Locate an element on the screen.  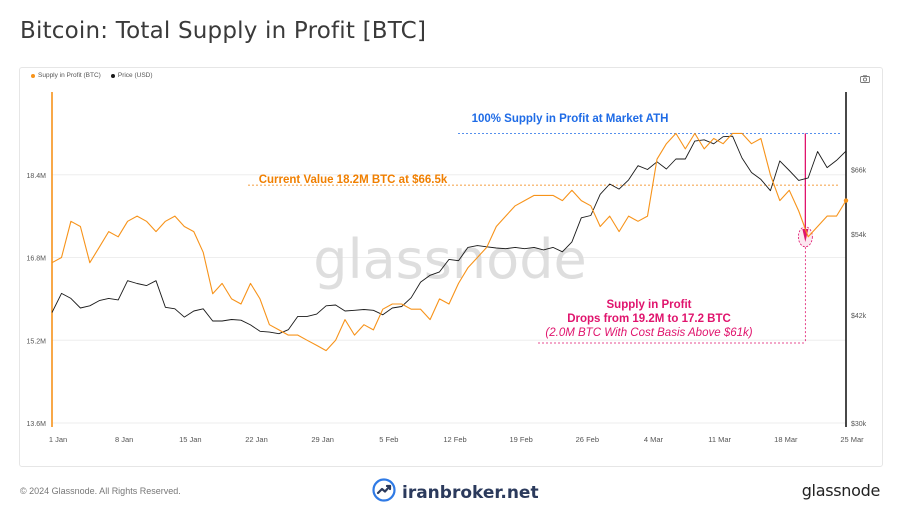
x-tick-label: 29 Jan is located at coordinates (322, 439).